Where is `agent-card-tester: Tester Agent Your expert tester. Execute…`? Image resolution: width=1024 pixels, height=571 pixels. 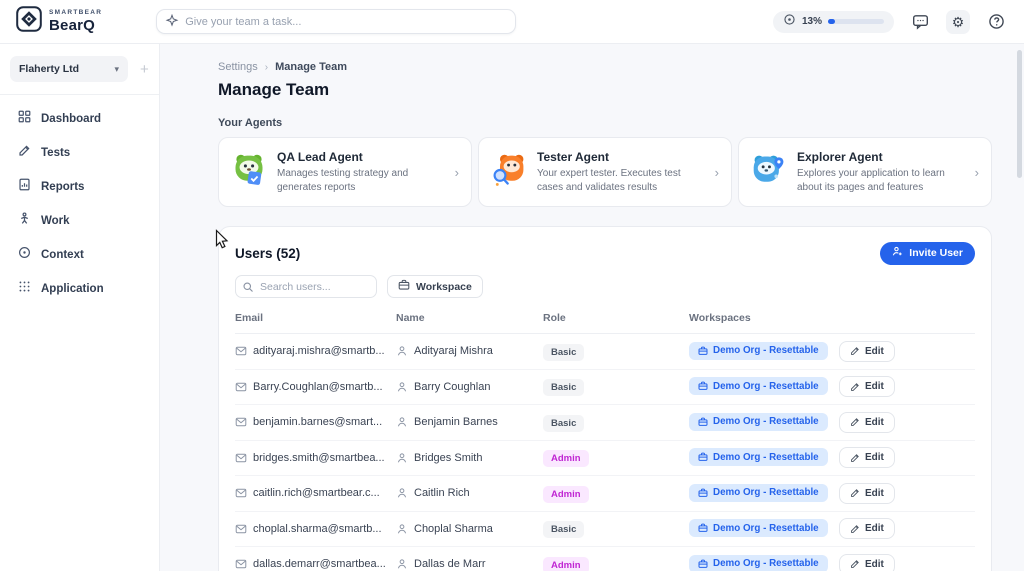 agent-card-tester: Tester Agent Your expert tester. Execute… is located at coordinates (605, 172).